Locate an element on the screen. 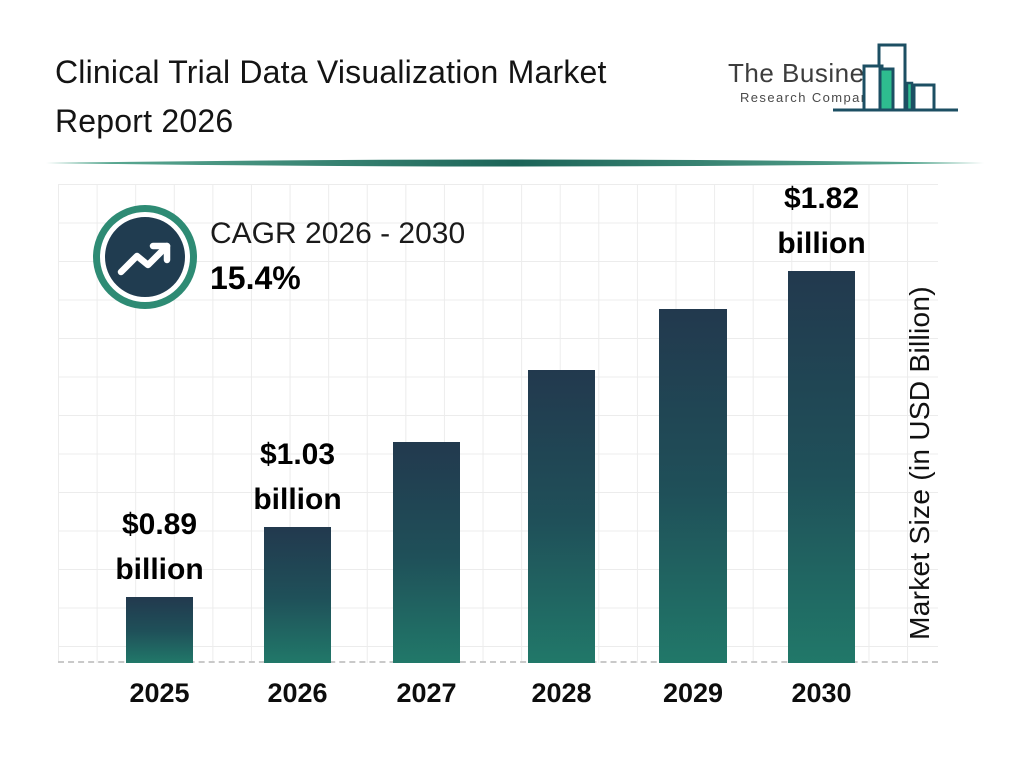  x-axis-baseline is located at coordinates (498, 662).